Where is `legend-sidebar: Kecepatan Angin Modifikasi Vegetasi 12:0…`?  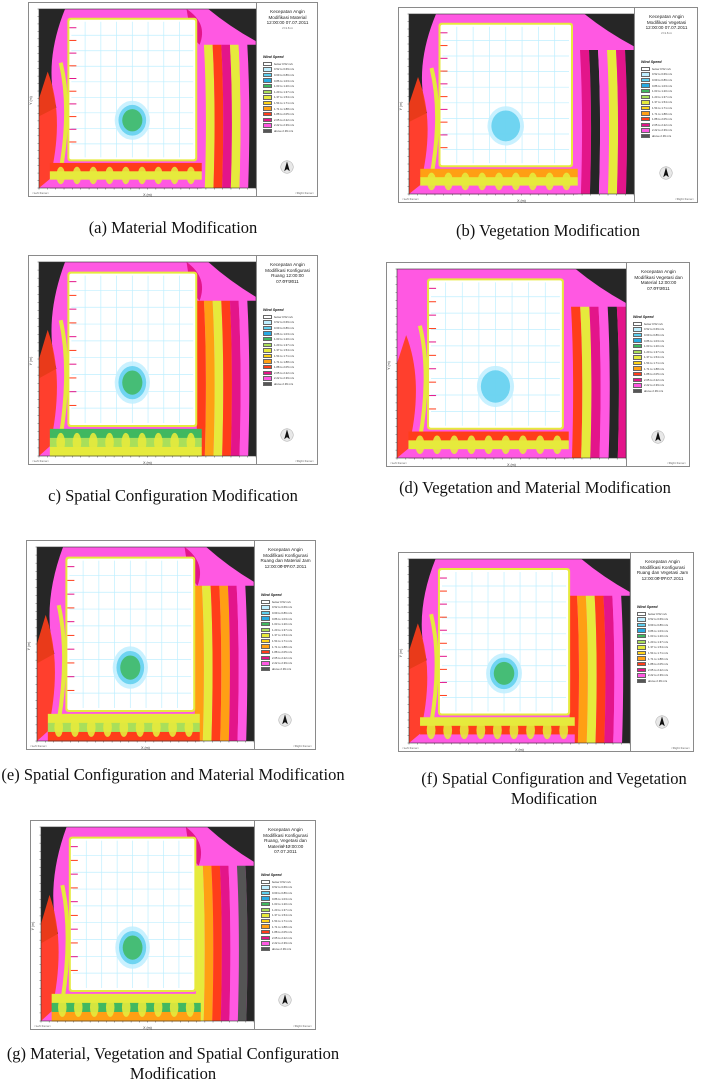
legend-sidebar: Kecepatan Angin Modifikasi Vegetasi 12:0… is located at coordinates (665, 105).